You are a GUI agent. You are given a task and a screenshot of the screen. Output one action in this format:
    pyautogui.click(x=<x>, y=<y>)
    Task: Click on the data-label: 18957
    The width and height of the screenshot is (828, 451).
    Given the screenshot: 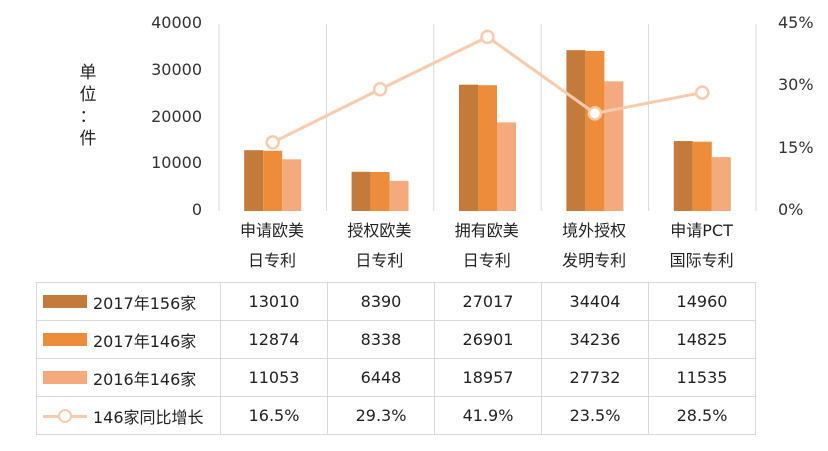 What is the action you would take?
    pyautogui.click(x=488, y=377)
    